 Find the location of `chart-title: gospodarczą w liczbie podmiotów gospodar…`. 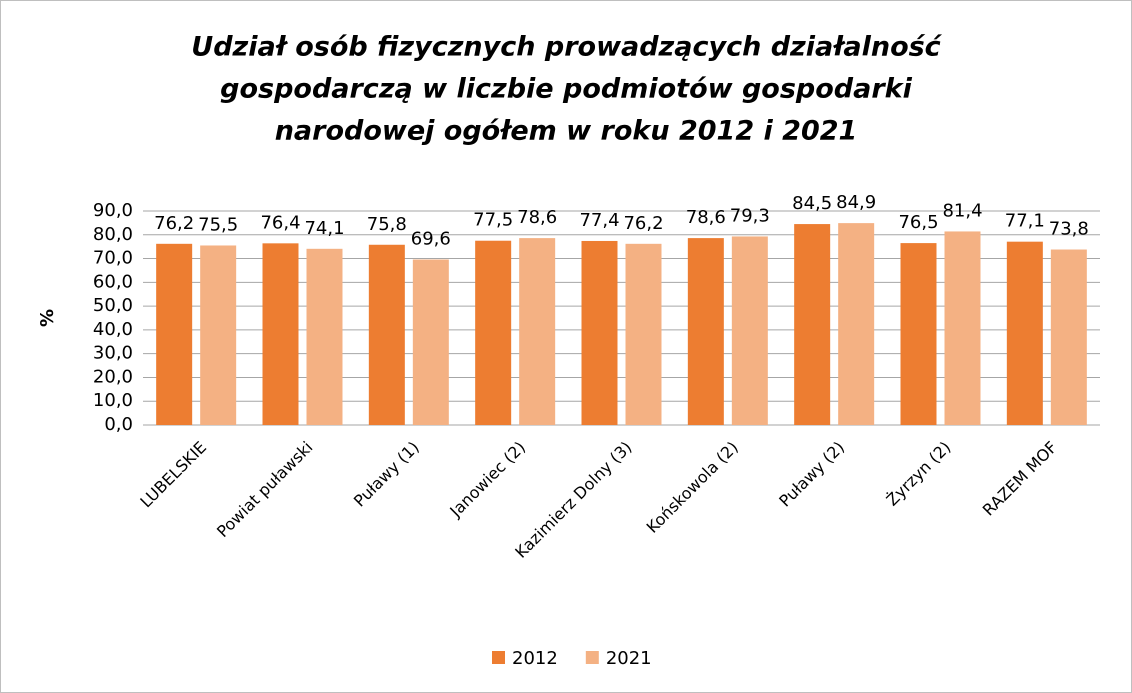

chart-title: gospodarczą w liczbie podmiotów gospodar… is located at coordinates (566, 89).